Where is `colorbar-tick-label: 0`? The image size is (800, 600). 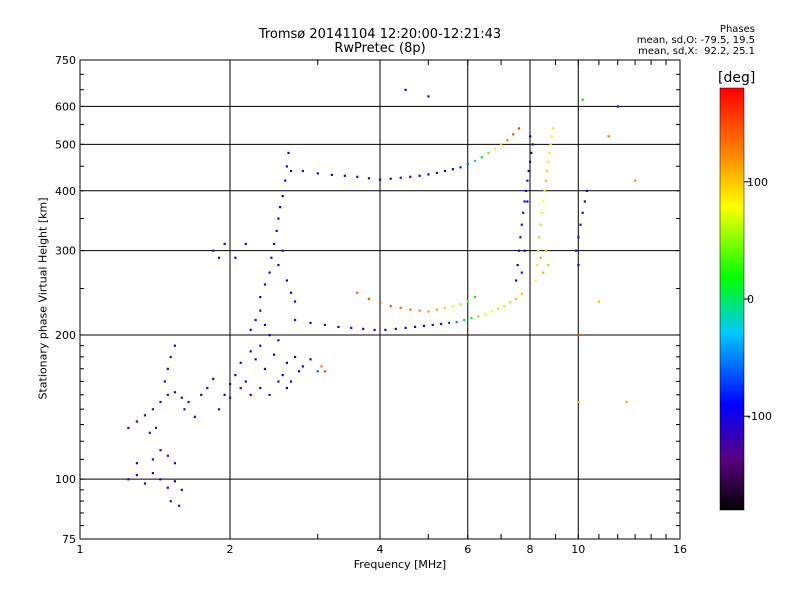 colorbar-tick-label: 0 is located at coordinates (750, 299).